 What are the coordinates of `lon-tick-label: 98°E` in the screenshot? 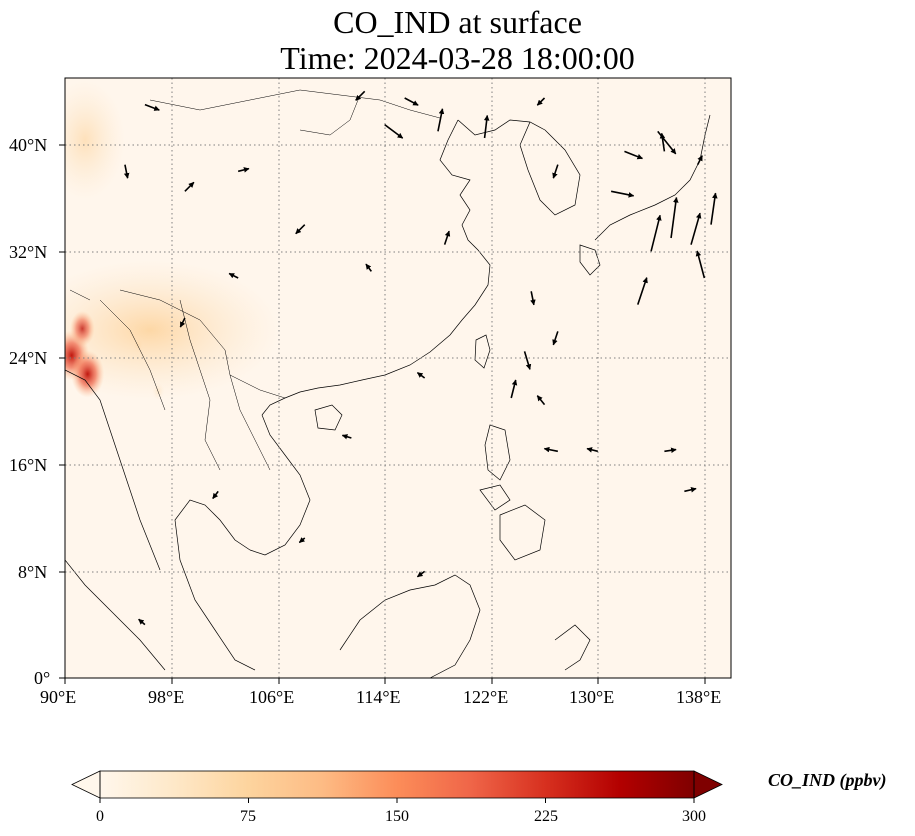 It's located at (166, 697).